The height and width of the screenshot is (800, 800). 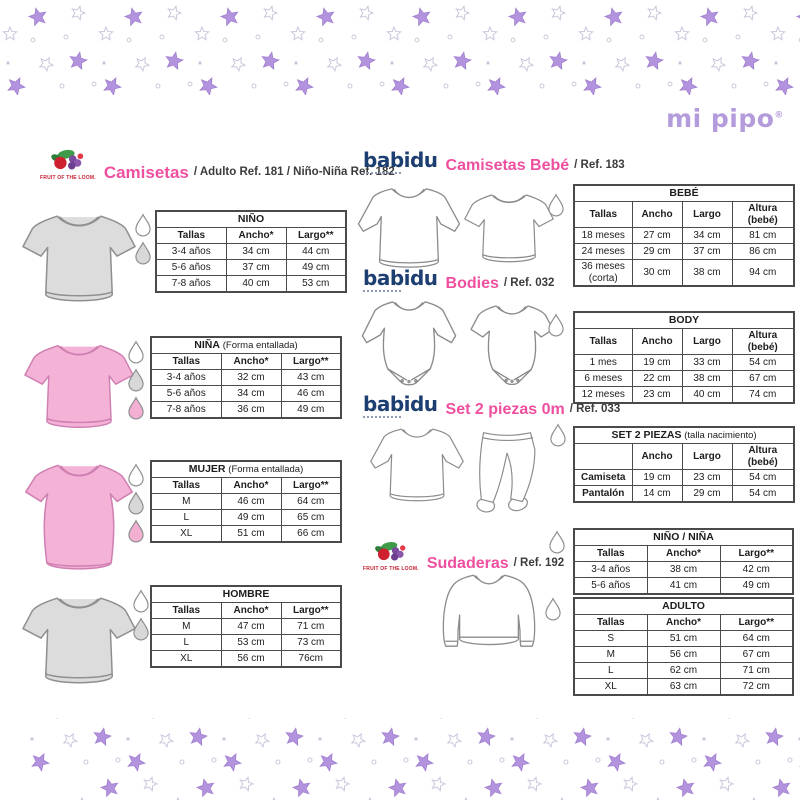 I want to click on table-cell: 44 cm, so click(x=316, y=251).